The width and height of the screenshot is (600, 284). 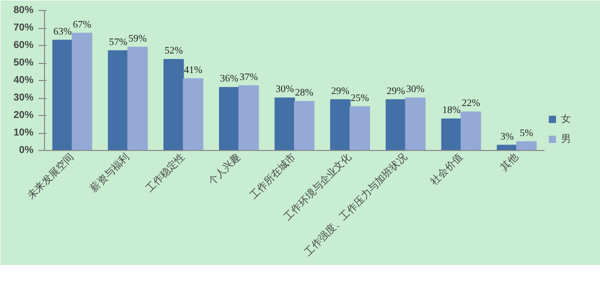 What do you see at coordinates (137, 38) in the screenshot?
I see `data-label: 59%` at bounding box center [137, 38].